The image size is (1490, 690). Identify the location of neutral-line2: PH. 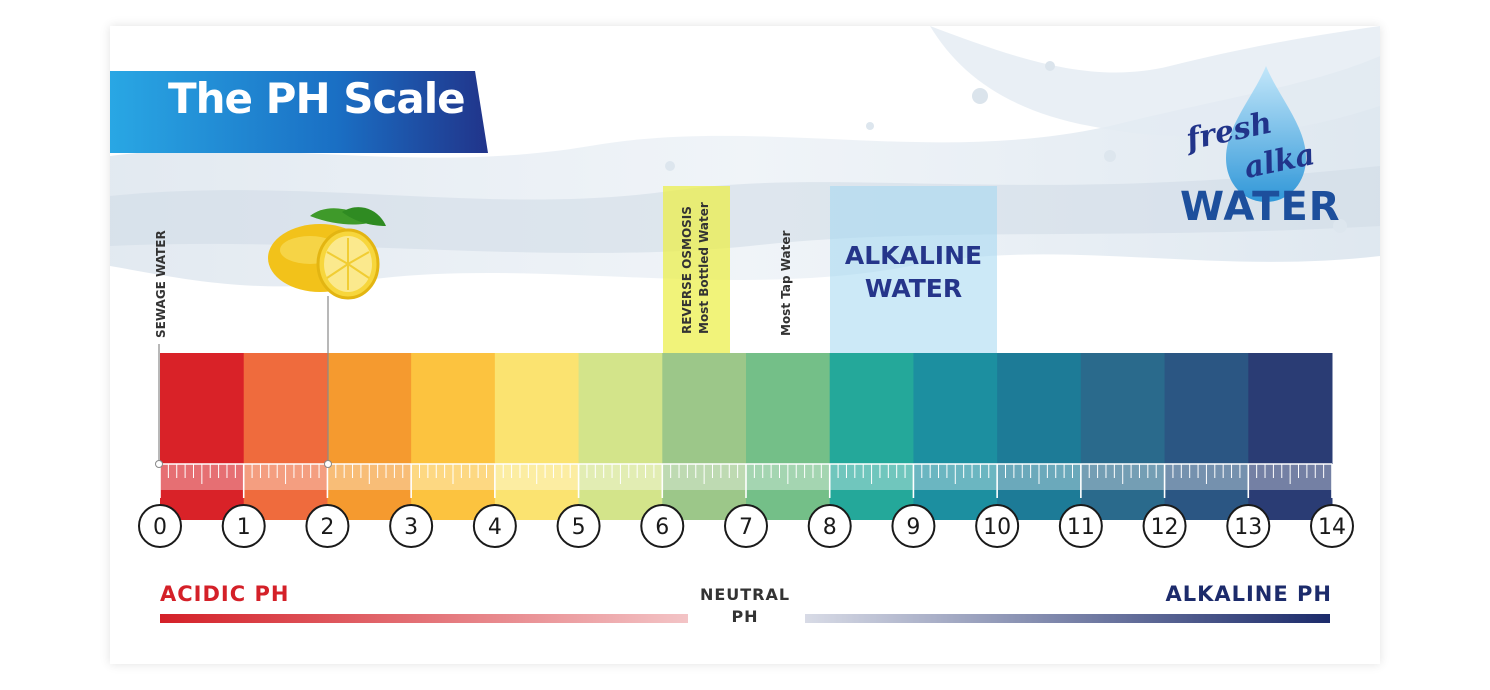
(745, 616).